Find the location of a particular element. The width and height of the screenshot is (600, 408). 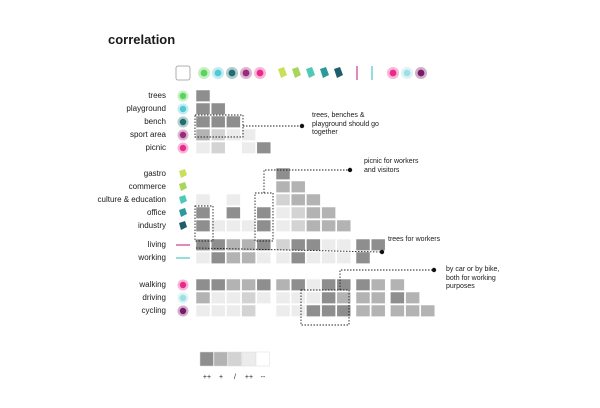

culture-education-icon is located at coordinates (183, 199).